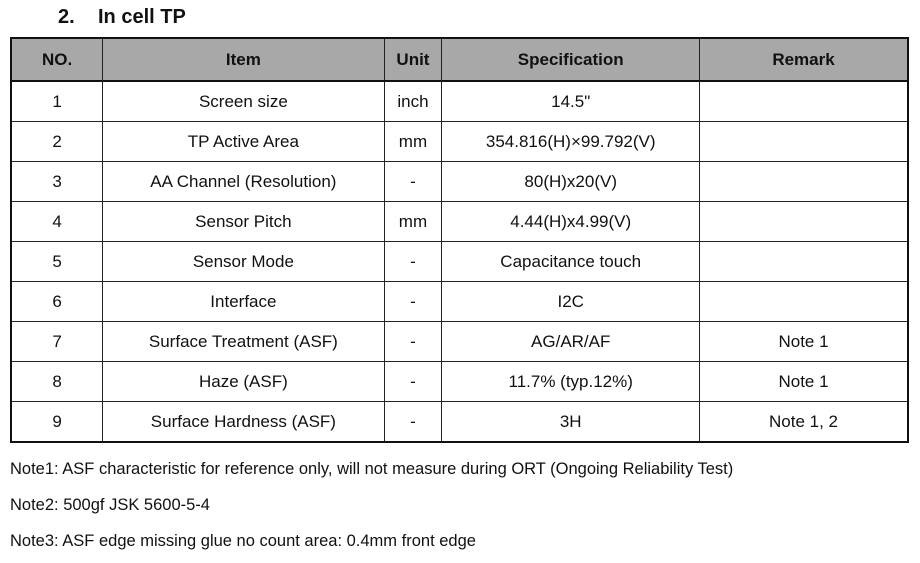 Image resolution: width=920 pixels, height=563 pixels. What do you see at coordinates (57, 59) in the screenshot?
I see `header-no: NO.` at bounding box center [57, 59].